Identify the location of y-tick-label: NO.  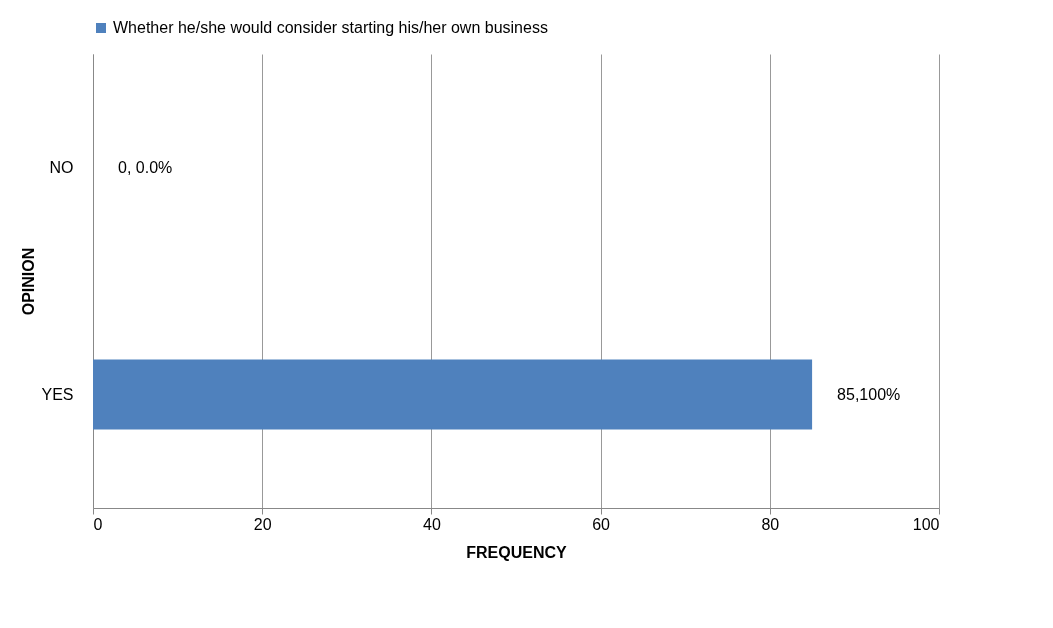
(61, 167).